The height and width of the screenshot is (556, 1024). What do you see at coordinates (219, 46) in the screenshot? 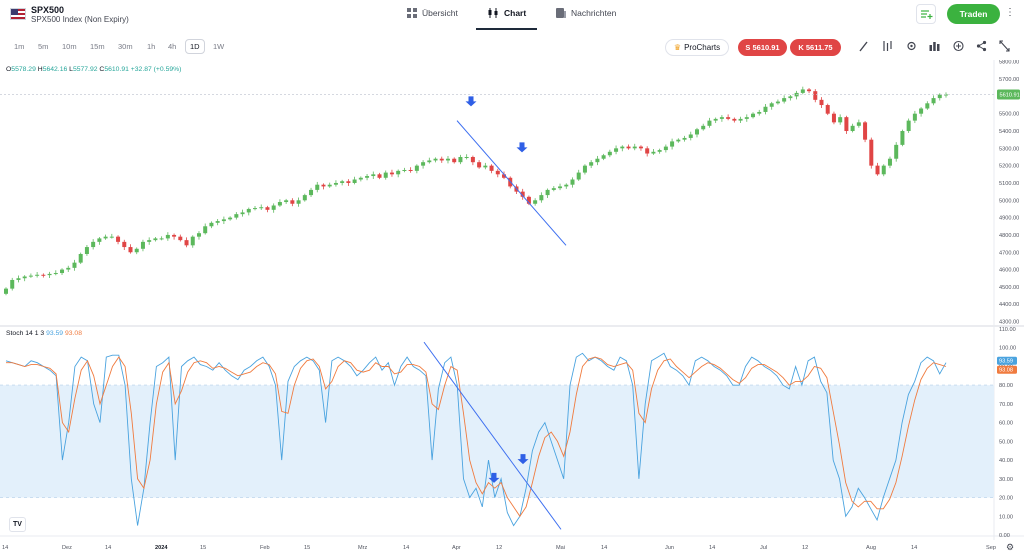
I see `timeframe-1w: 1W` at bounding box center [219, 46].